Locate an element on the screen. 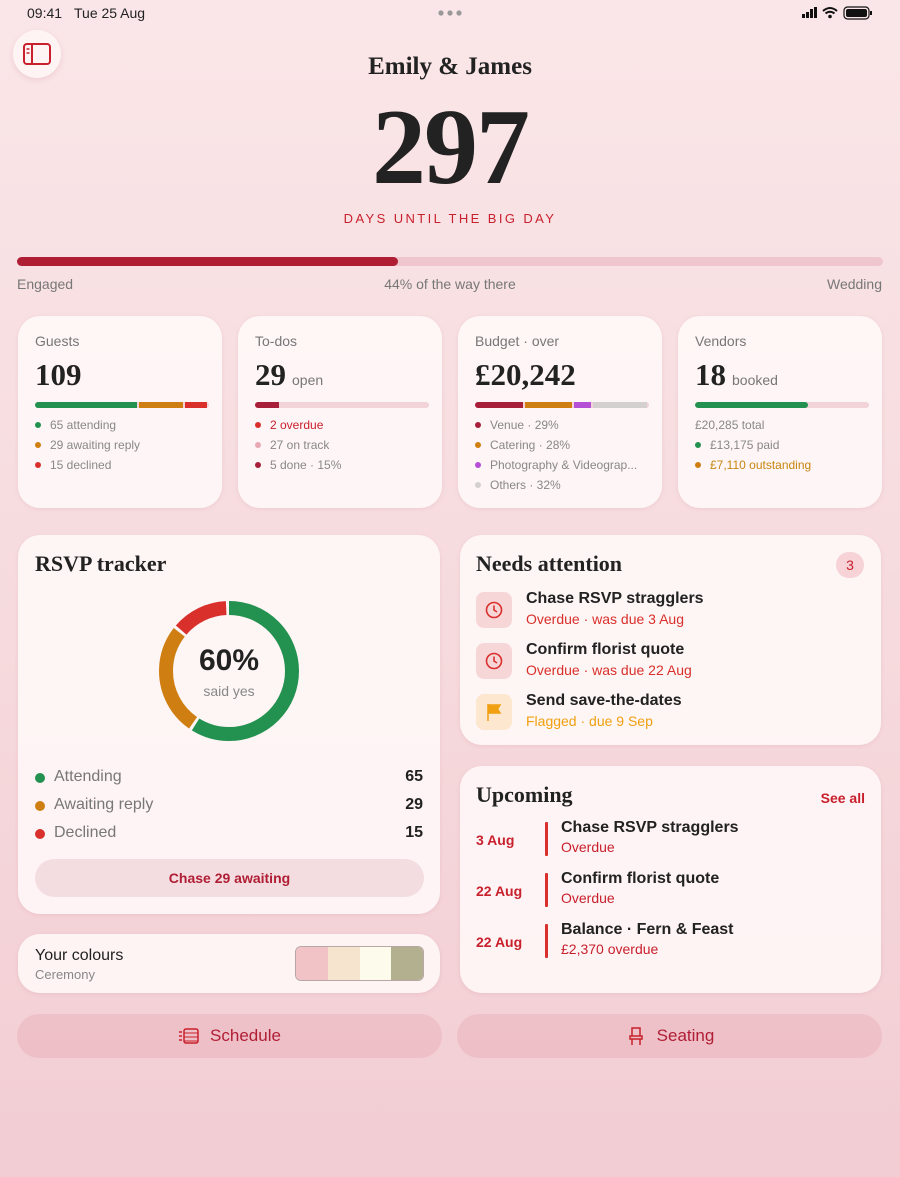  swatch-strip is located at coordinates (359, 963).